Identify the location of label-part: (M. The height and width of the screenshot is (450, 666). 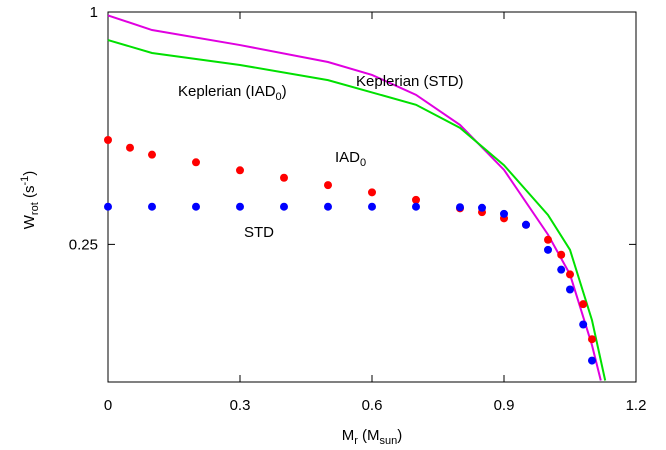
(369, 435).